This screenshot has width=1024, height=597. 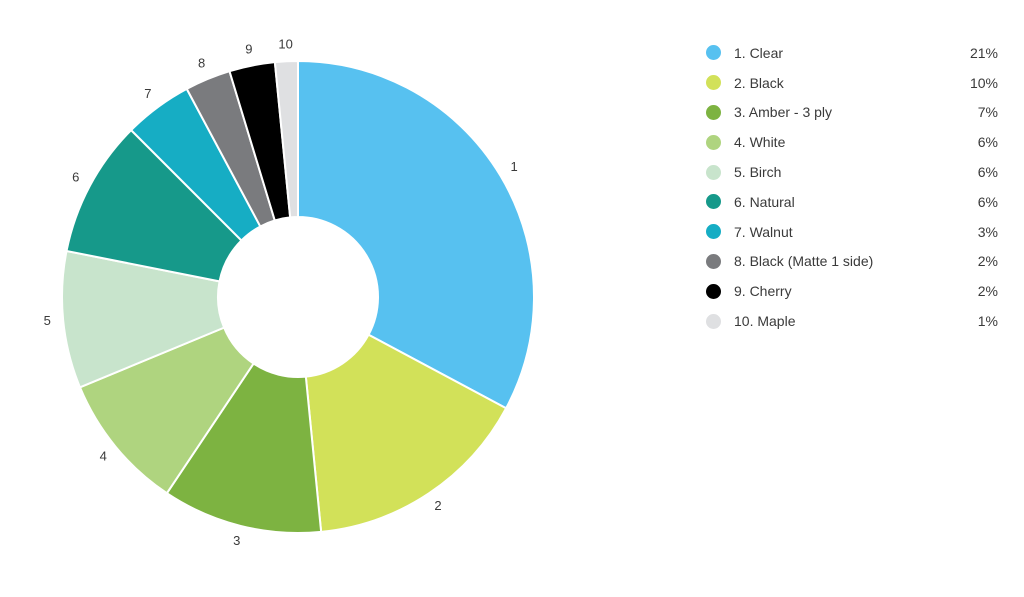 I want to click on legend-percent: 3%, so click(x=987, y=231).